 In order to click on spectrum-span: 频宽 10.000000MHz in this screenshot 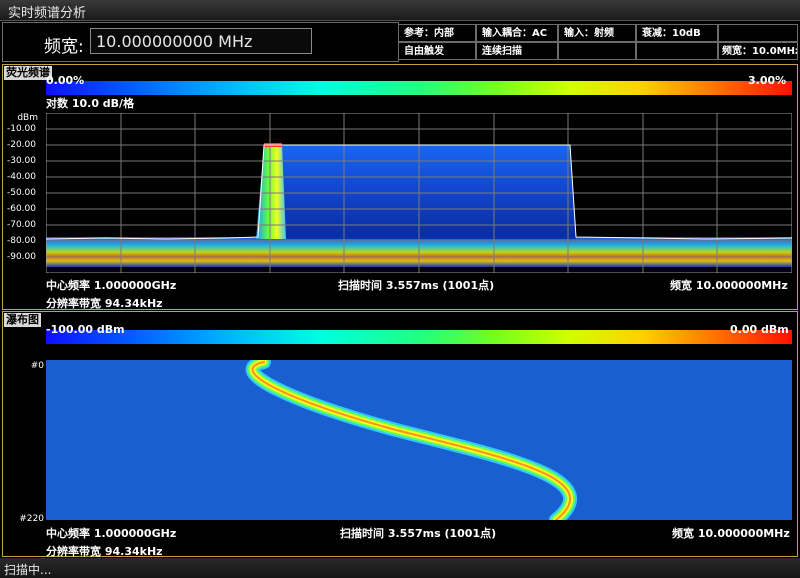, I will do `click(729, 285)`.